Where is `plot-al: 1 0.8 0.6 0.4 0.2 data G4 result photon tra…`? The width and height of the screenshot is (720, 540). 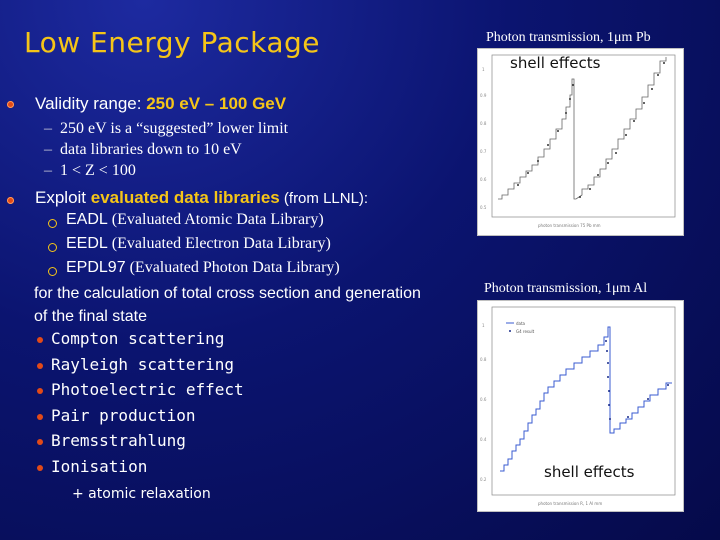
plot-al: 1 0.8 0.6 0.4 0.2 data G4 result photon tra… is located at coordinates (580, 406).